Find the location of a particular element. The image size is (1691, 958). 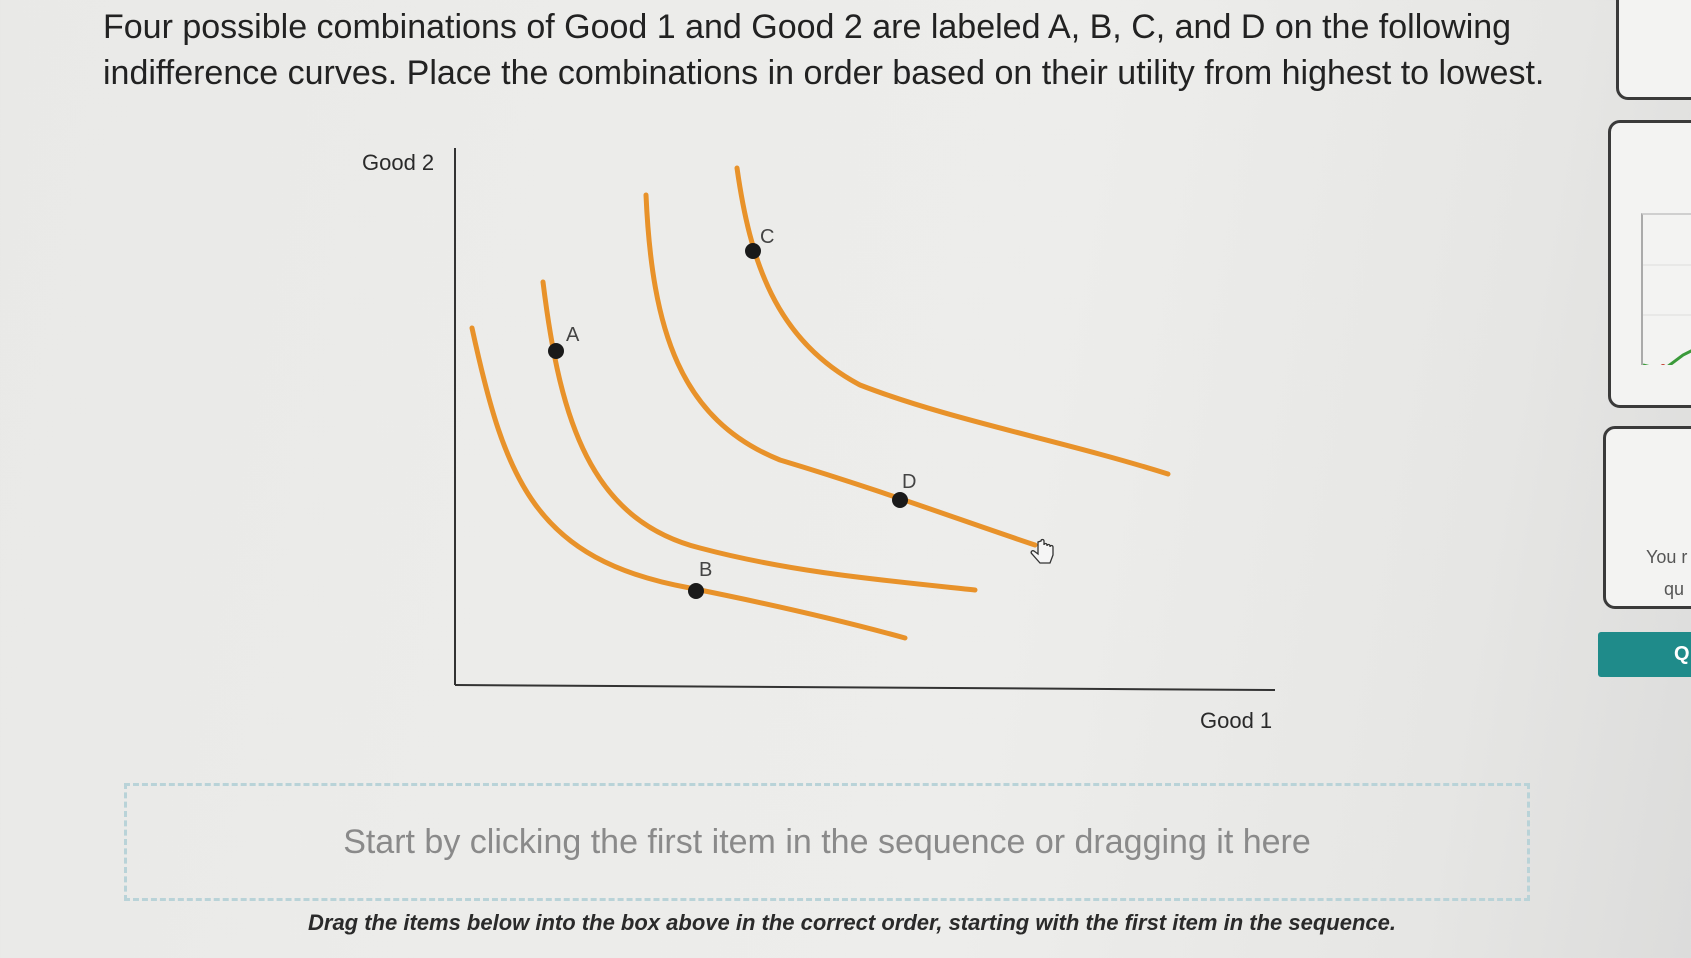

mini-chart-thumbnail is located at coordinates (1666, 292).